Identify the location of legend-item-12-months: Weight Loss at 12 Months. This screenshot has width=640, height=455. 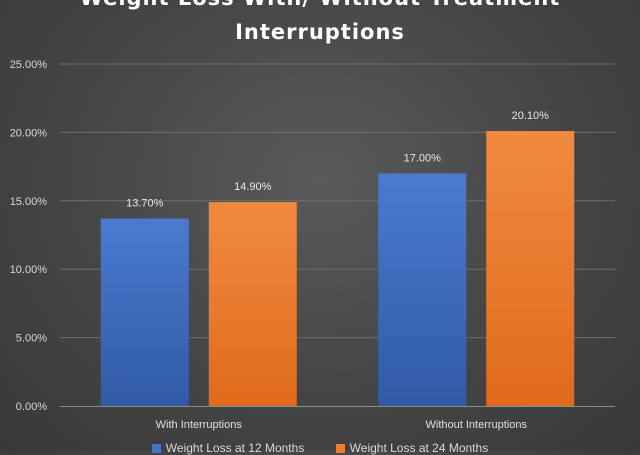
(229, 448).